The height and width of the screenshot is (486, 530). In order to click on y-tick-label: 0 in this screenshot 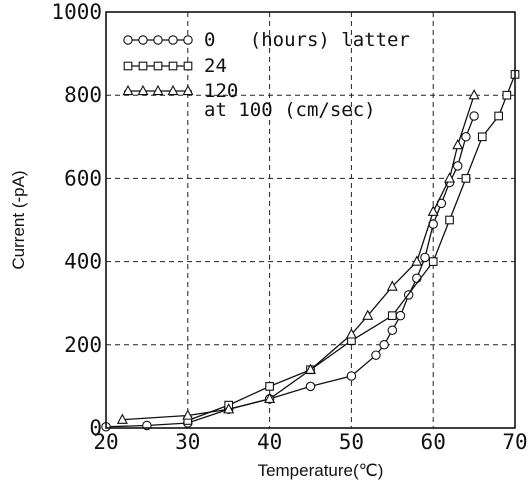, I will do `click(95, 428)`.